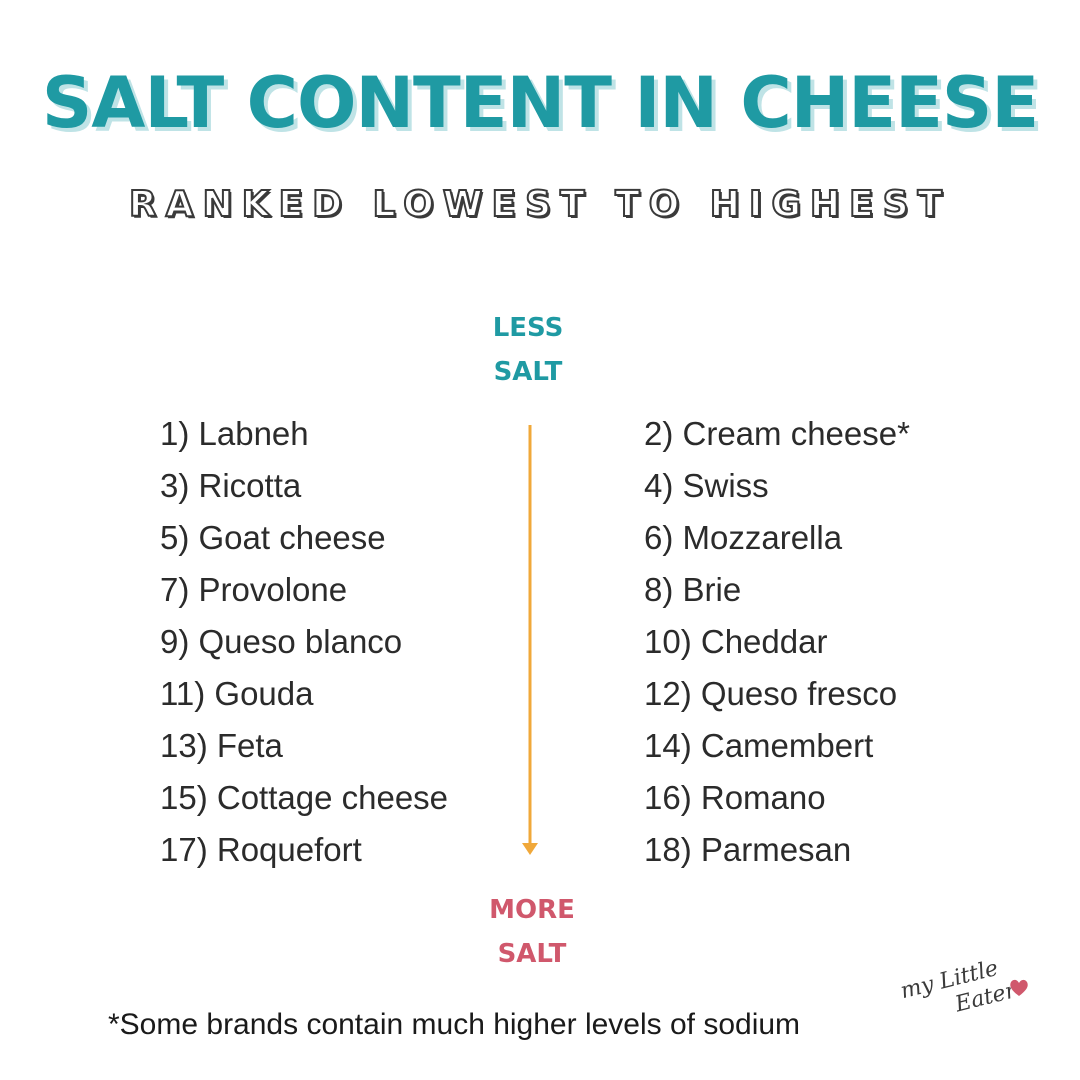 The image size is (1080, 1080). What do you see at coordinates (736, 641) in the screenshot?
I see `list-item: 10) Cheddar` at bounding box center [736, 641].